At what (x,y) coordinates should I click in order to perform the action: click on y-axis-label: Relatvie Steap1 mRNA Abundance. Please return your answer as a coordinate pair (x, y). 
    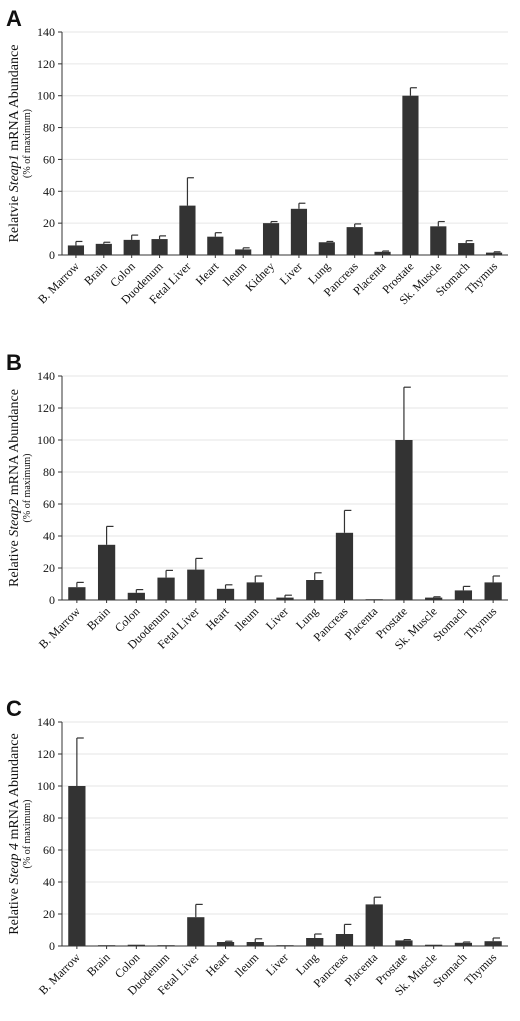
    Looking at the image, I should click on (14, 144).